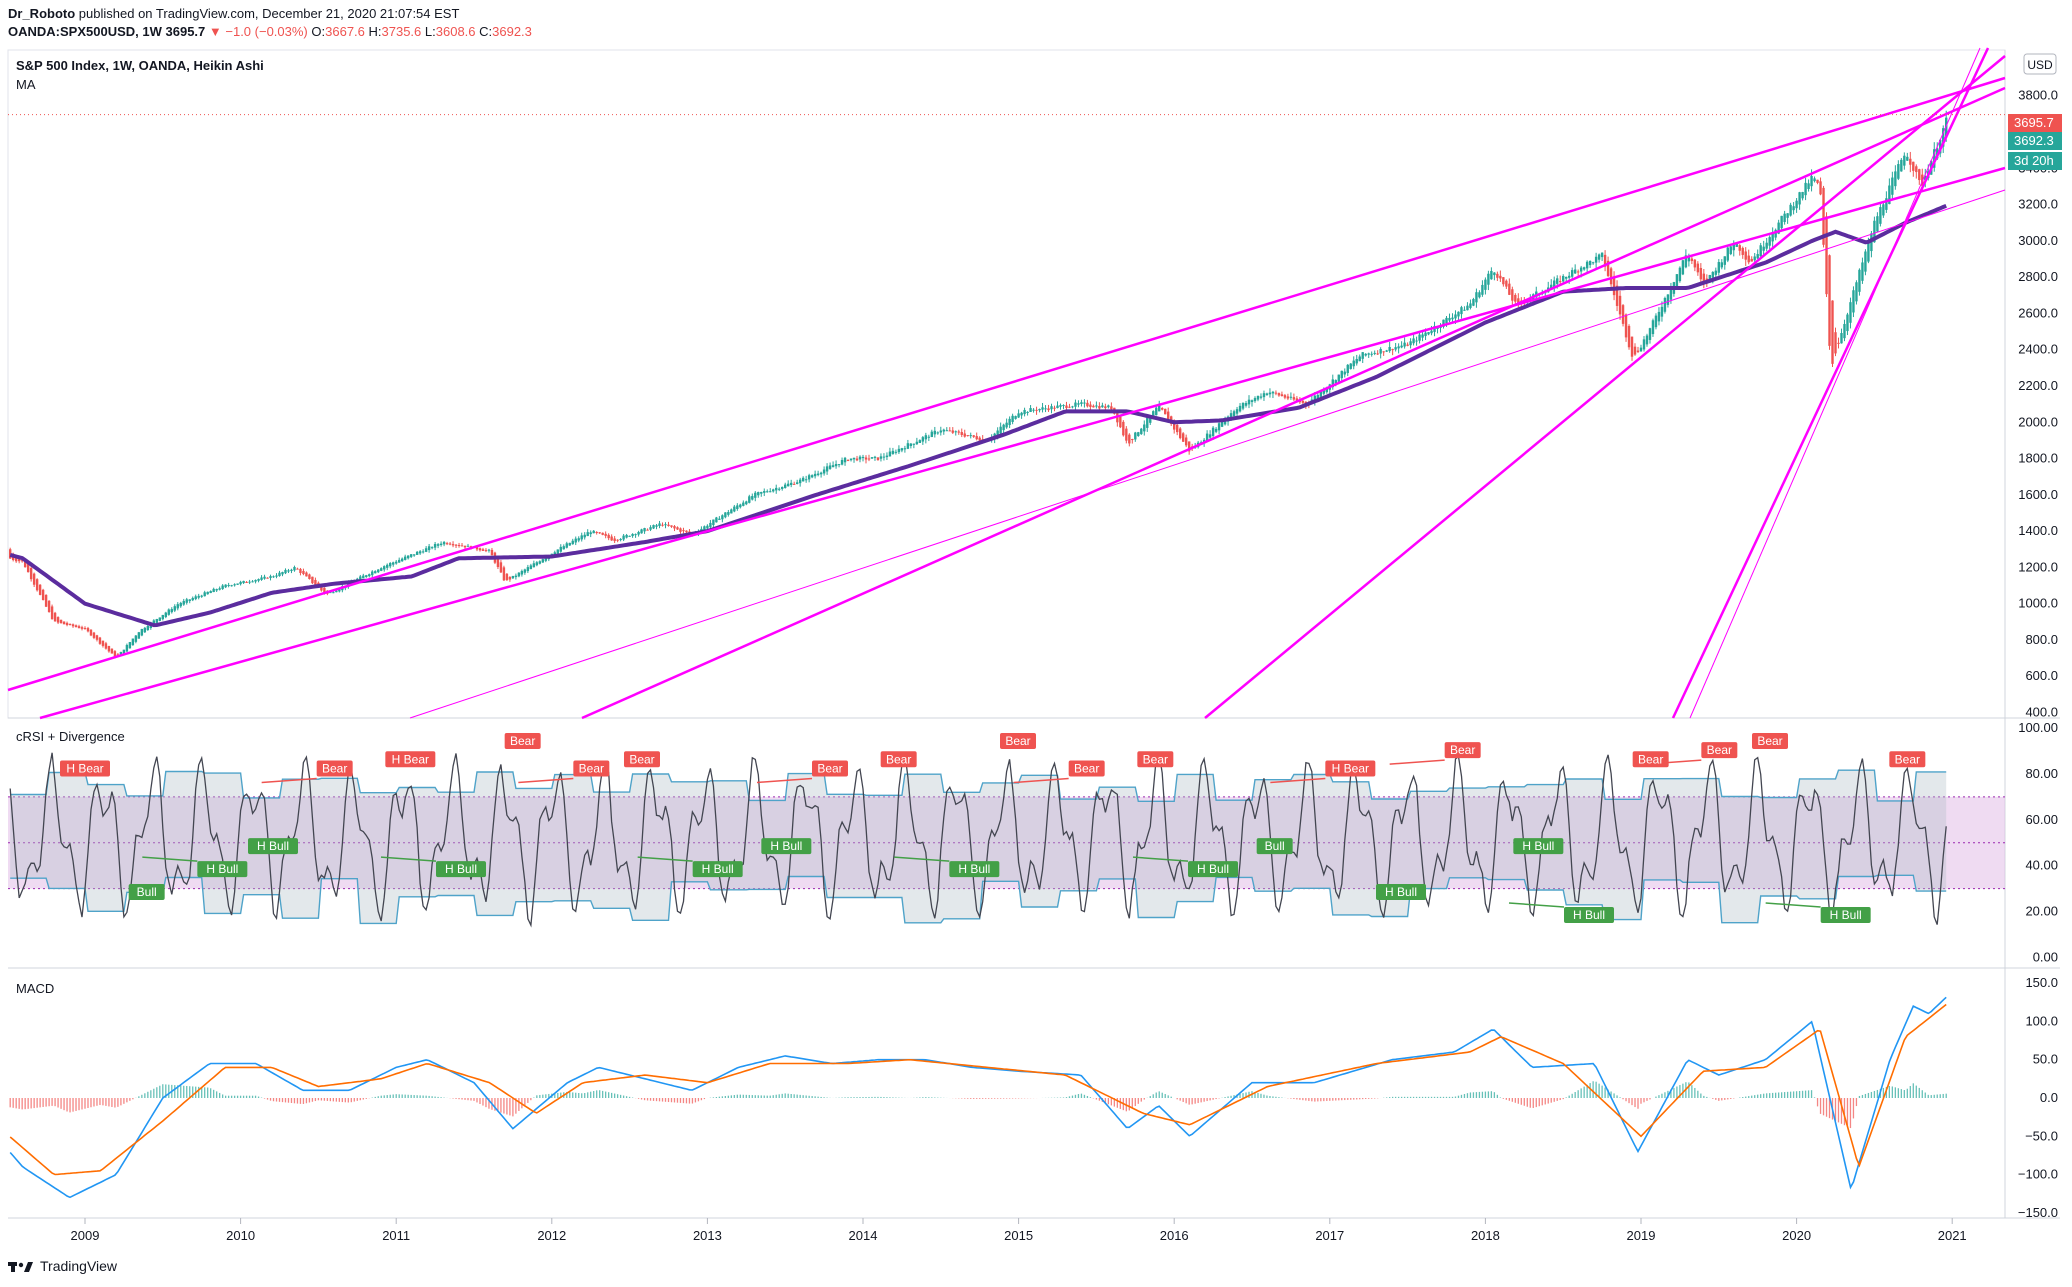 The width and height of the screenshot is (2072, 1287). What do you see at coordinates (1835, 383) in the screenshot?
I see `trendline-2020-steep-thin` at bounding box center [1835, 383].